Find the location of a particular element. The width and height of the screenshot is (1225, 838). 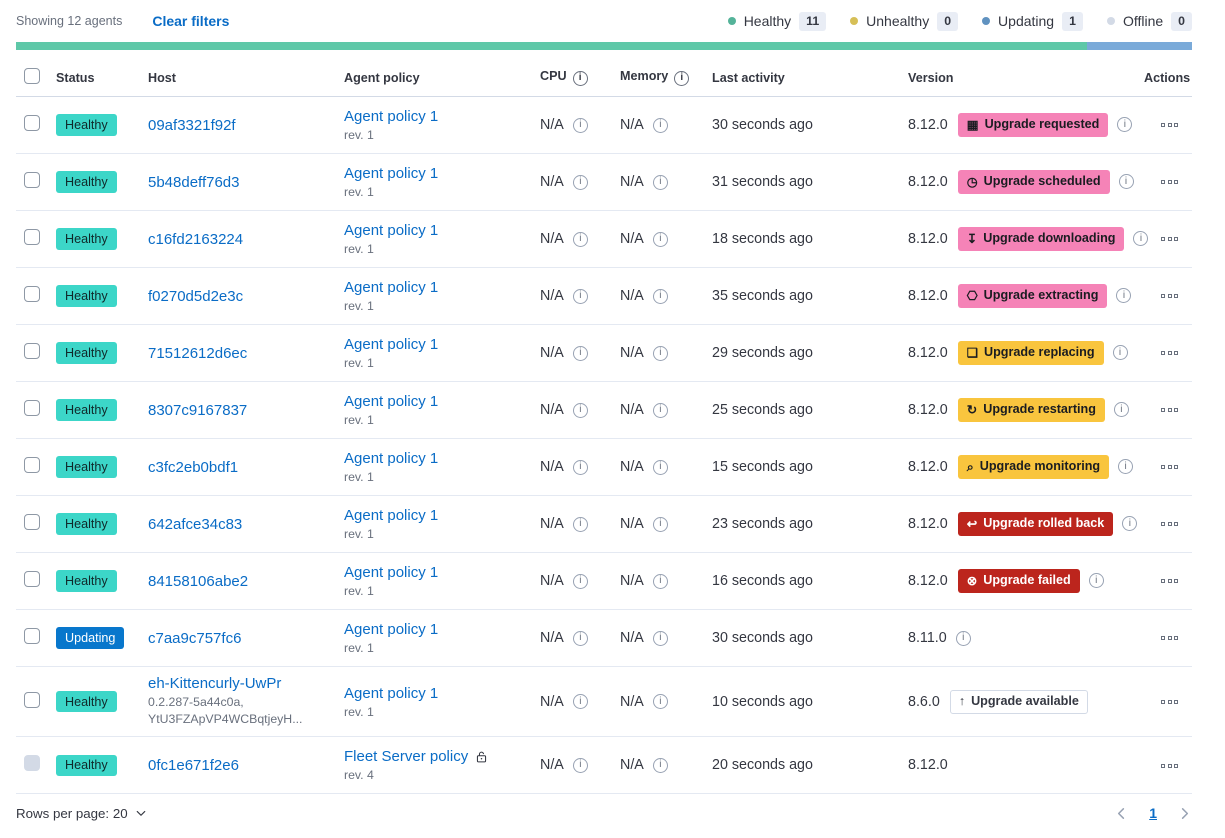

pagination: 1 is located at coordinates (1153, 813).